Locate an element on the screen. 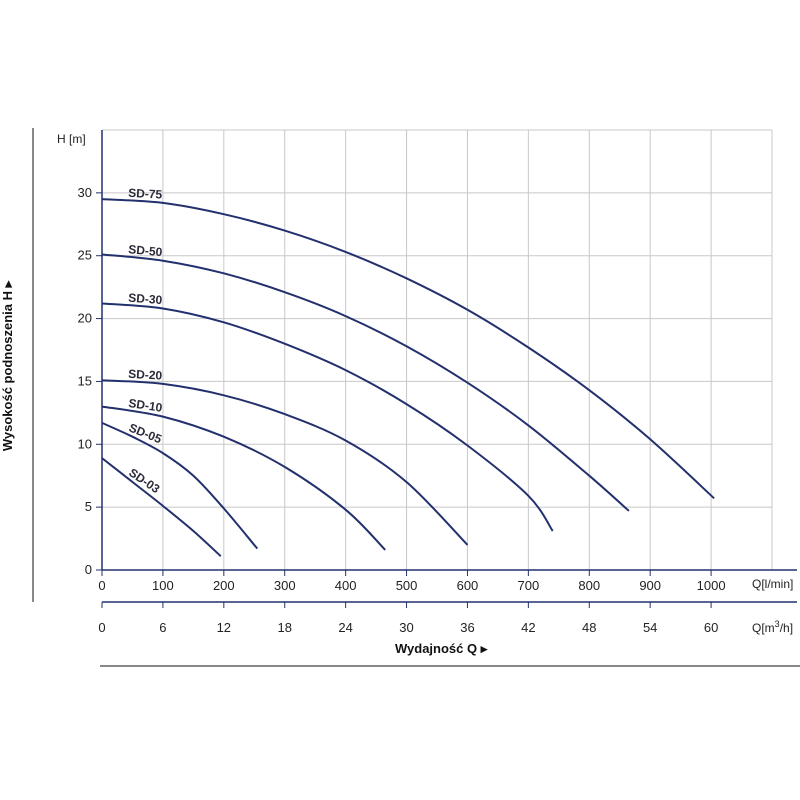 The image size is (800, 800). x2-tick-label: 6 is located at coordinates (162, 627).